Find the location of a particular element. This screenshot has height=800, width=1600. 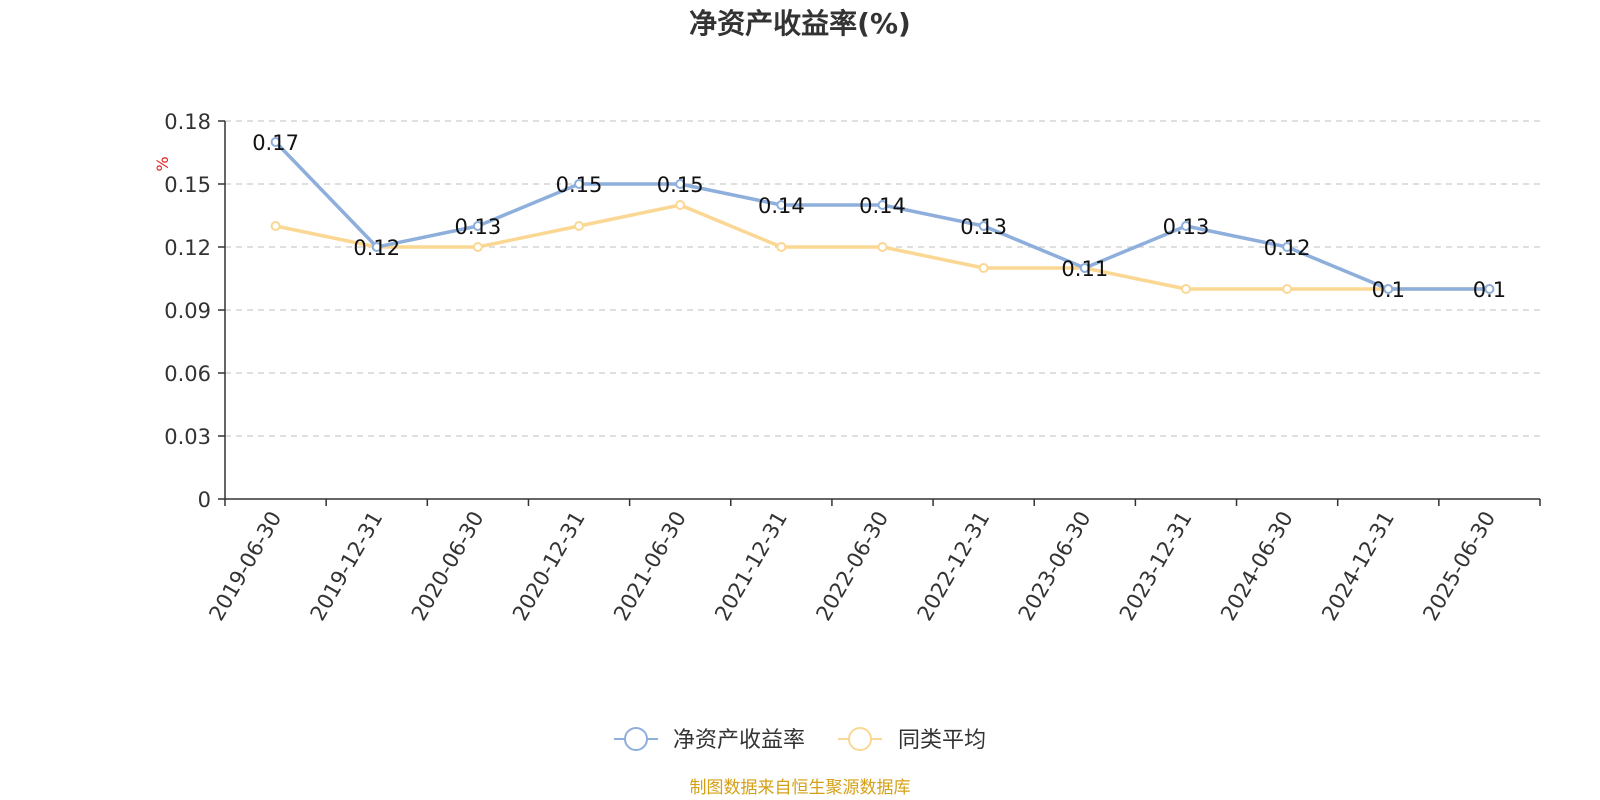

legend-marker-roe is located at coordinates (636, 739).